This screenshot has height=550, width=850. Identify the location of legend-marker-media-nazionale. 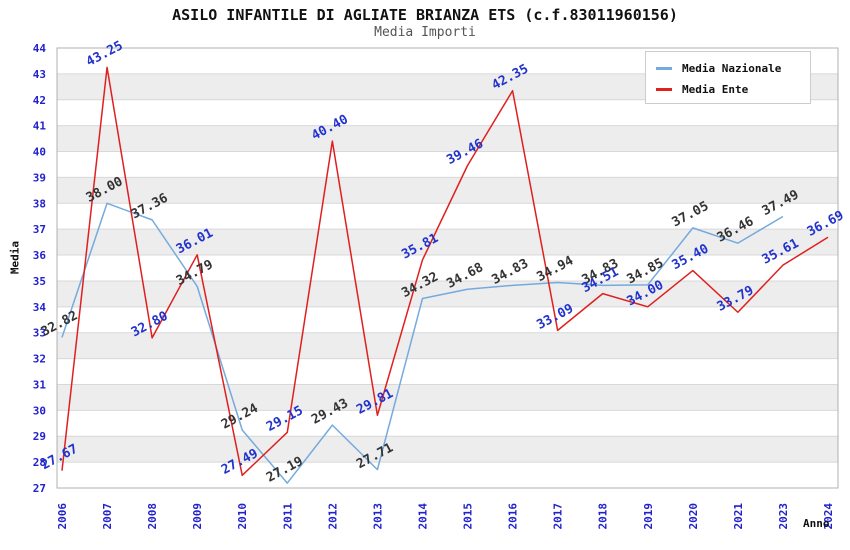
(664, 68).